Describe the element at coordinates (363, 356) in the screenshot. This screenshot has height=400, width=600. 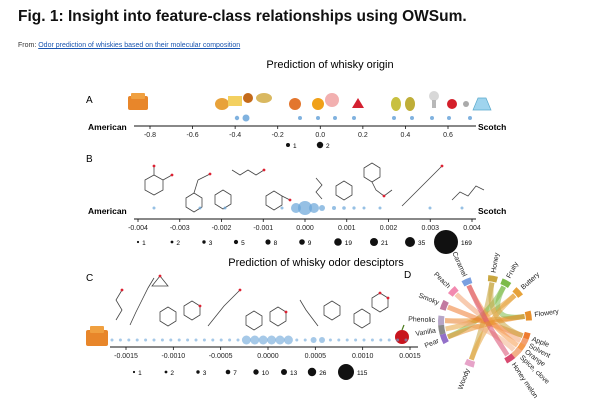
I see `panel-c-tick-label: 0.0010` at that location.